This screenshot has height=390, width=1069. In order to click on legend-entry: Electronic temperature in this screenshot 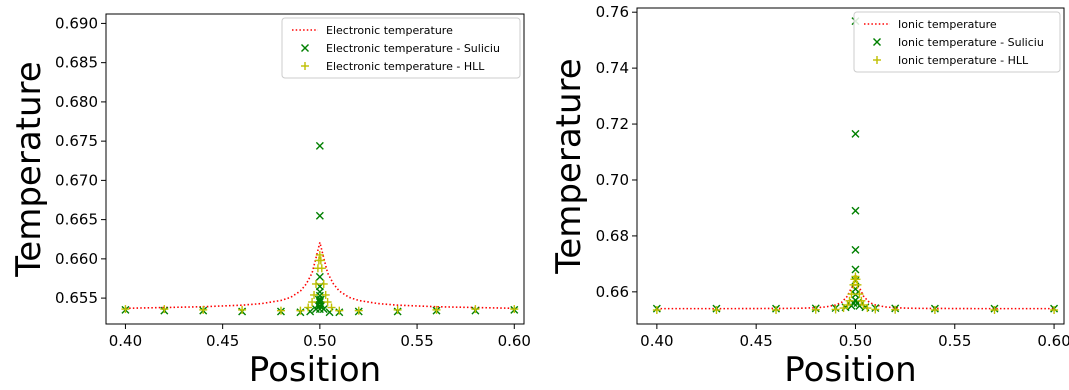, I will do `click(372, 30)`.